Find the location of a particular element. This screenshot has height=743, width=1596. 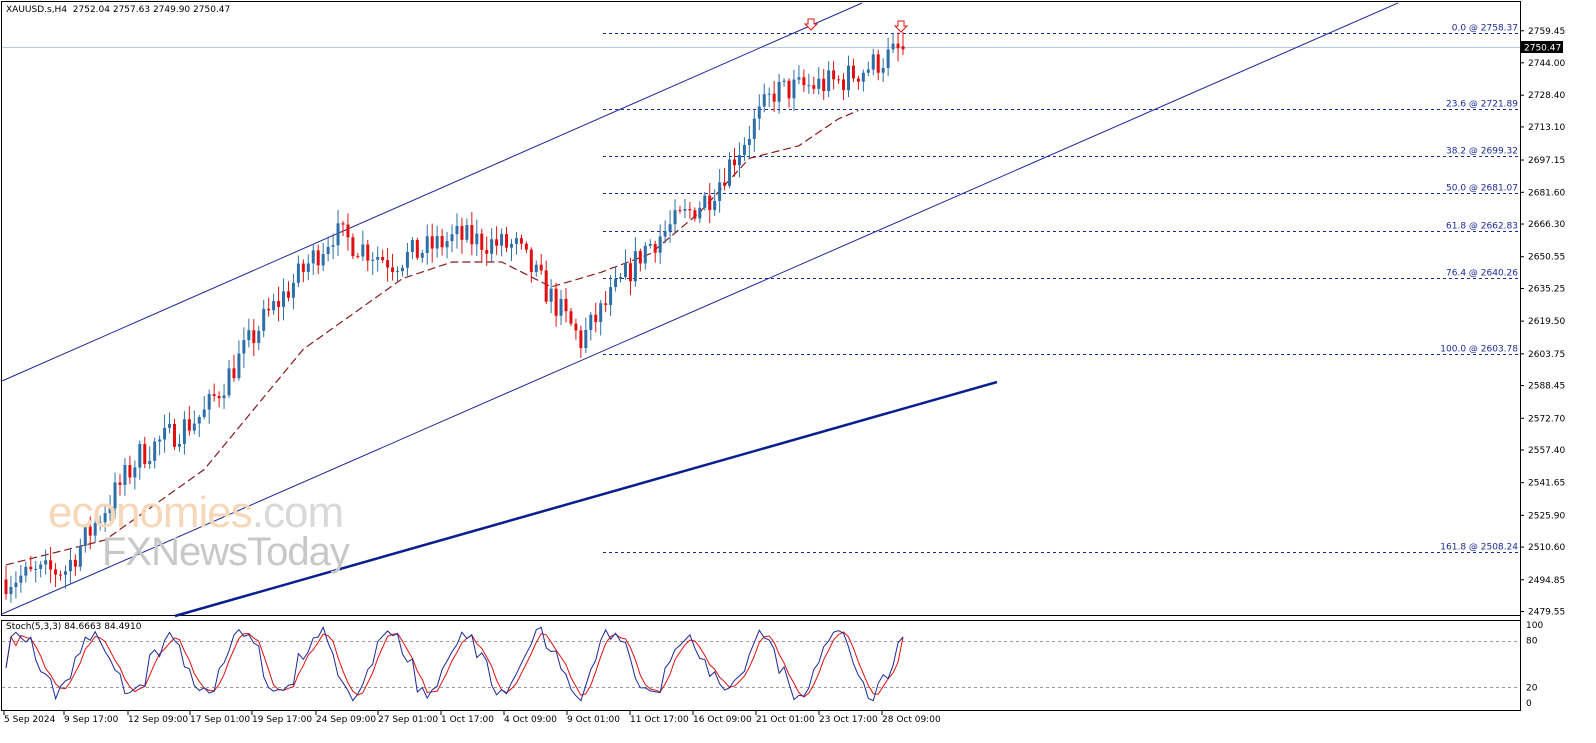

stoch-panel-frame is located at coordinates (761, 665).